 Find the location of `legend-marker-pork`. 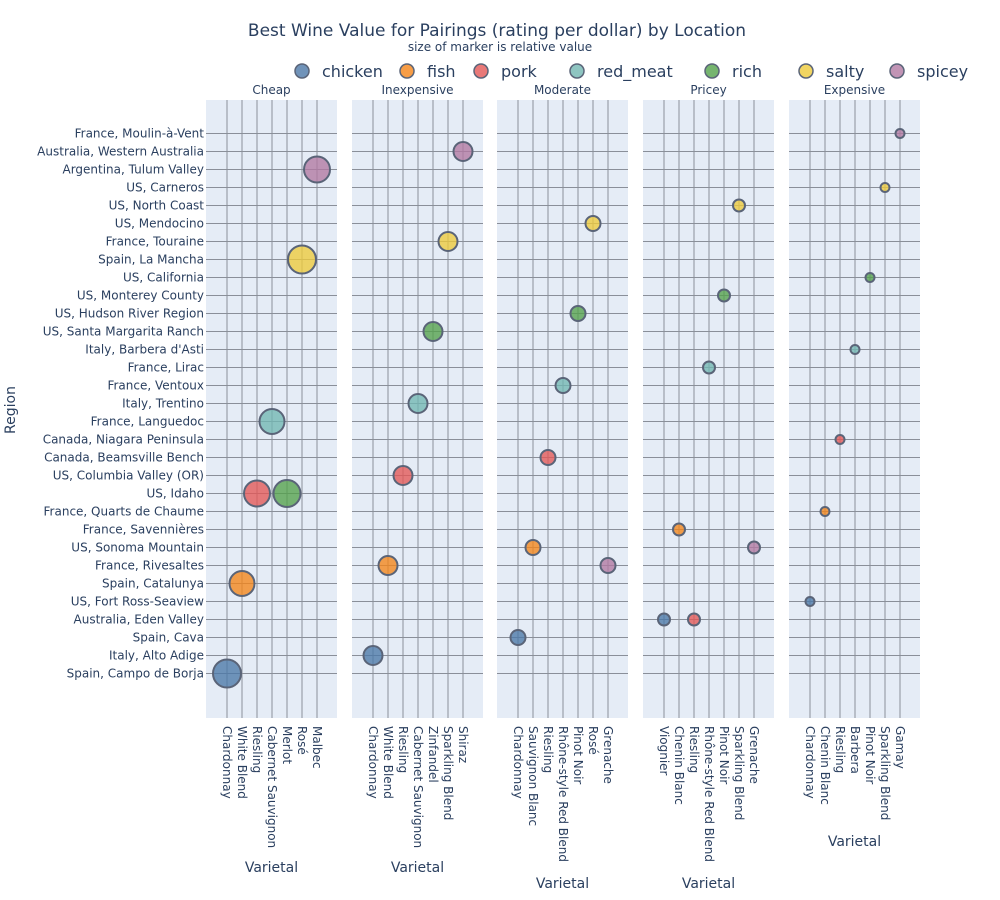

legend-marker-pork is located at coordinates (481, 71).